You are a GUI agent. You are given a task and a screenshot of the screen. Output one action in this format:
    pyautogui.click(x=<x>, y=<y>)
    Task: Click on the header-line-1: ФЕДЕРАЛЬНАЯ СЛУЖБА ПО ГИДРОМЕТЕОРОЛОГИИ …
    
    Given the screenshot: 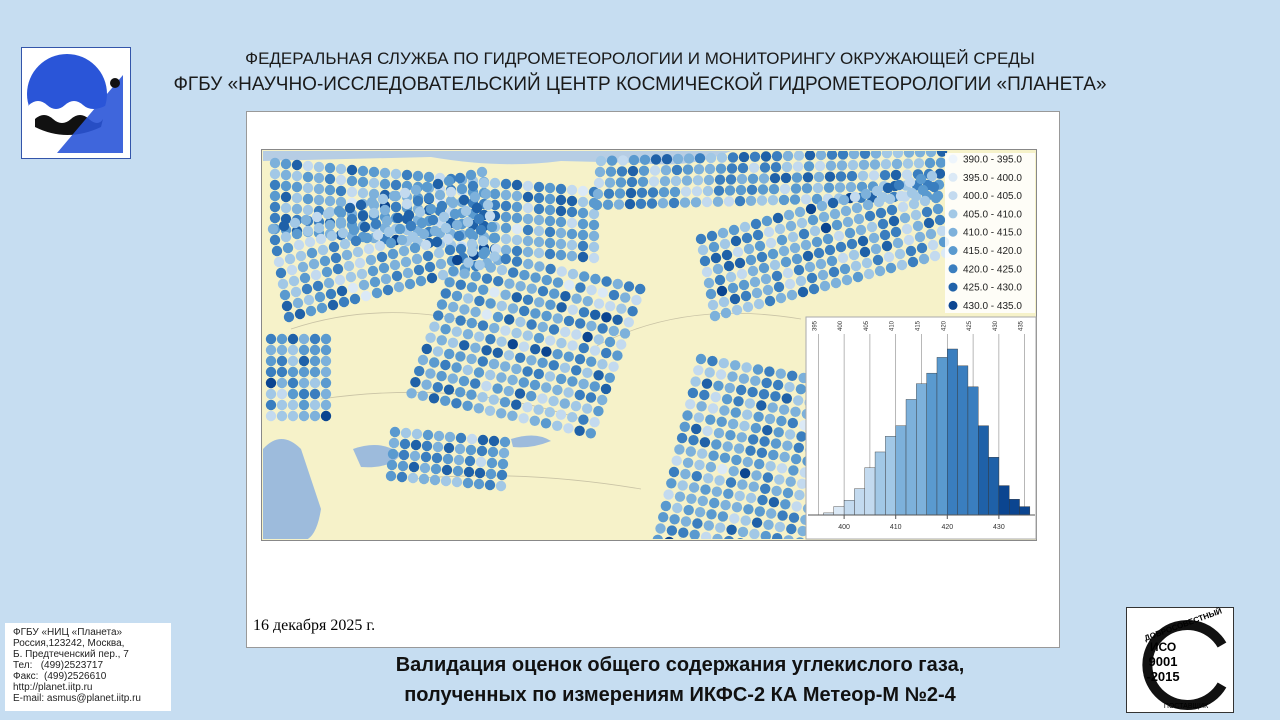 What is the action you would take?
    pyautogui.click(x=640, y=58)
    